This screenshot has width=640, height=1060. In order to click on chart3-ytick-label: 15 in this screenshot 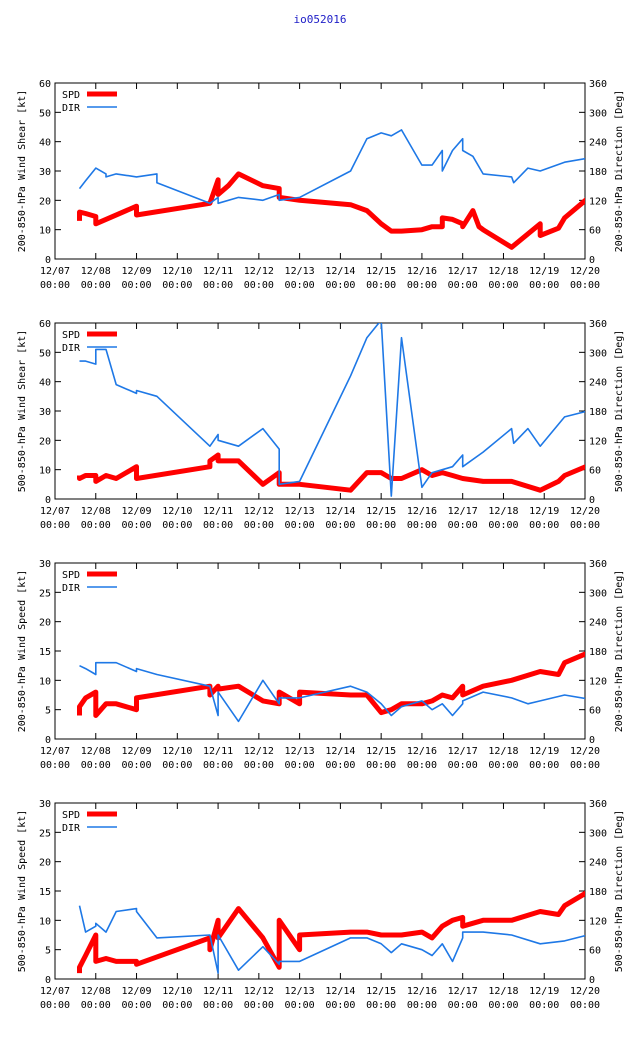, I will do `click(45, 652)`.